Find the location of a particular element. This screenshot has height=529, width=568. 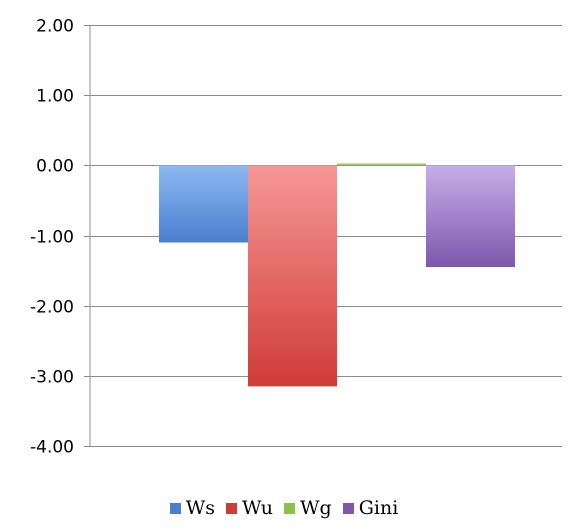

y-axis-ticks: 2.00 1.00 0.00 -1.00 -2.00 -3.00 -4.00 is located at coordinates (52, 237).